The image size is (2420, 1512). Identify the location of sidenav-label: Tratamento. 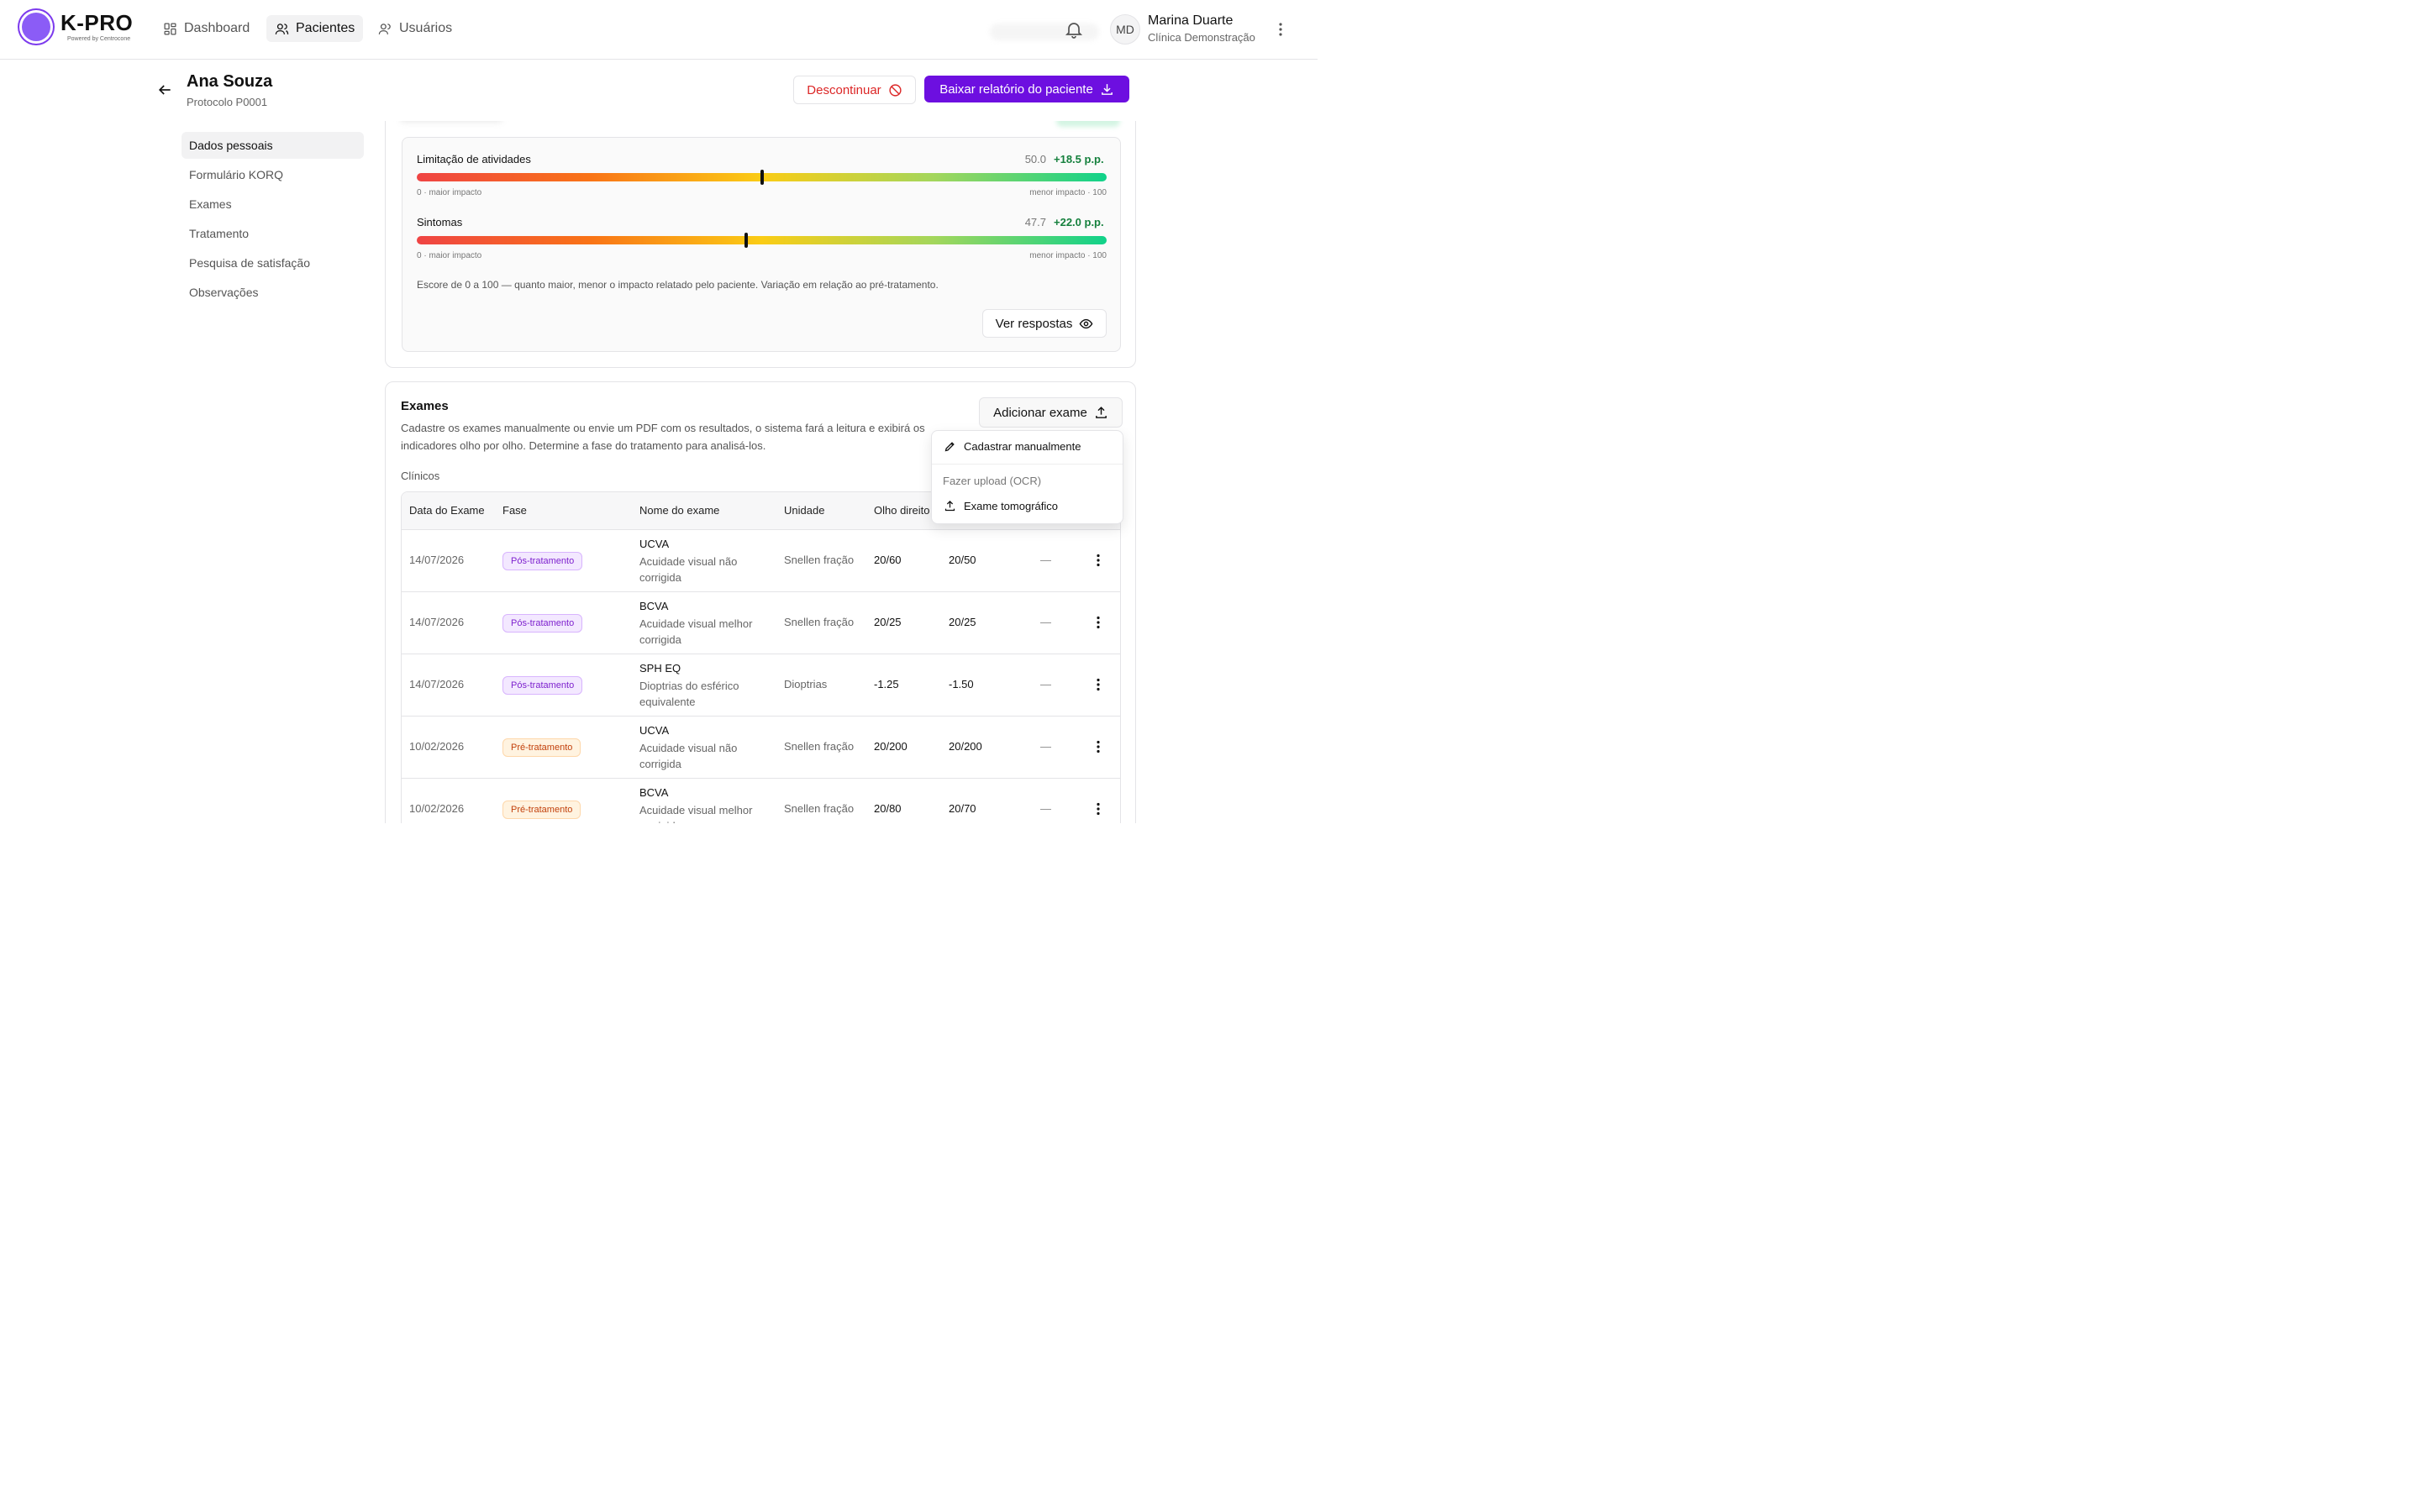
(219, 233).